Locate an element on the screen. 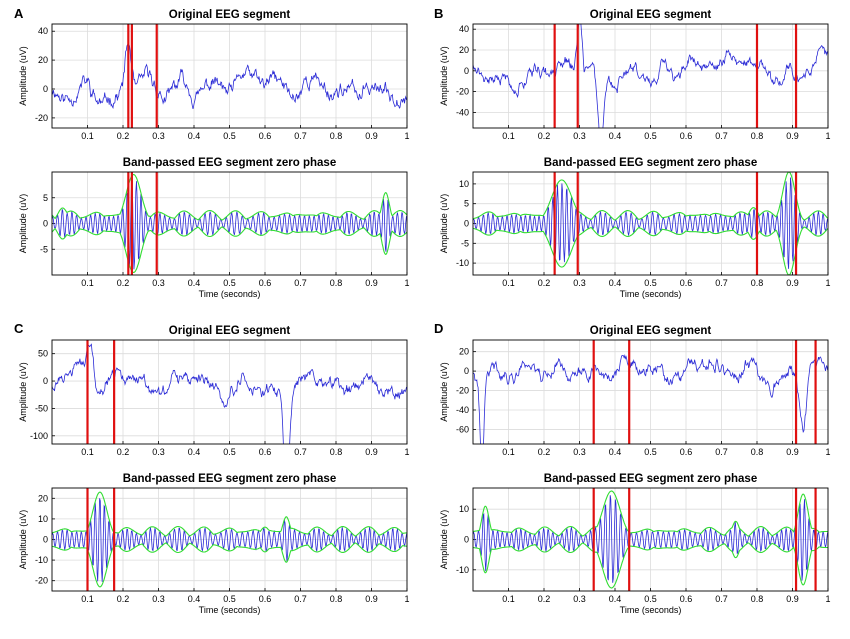  y-tick-label: 50 is located at coordinates (43, 354).